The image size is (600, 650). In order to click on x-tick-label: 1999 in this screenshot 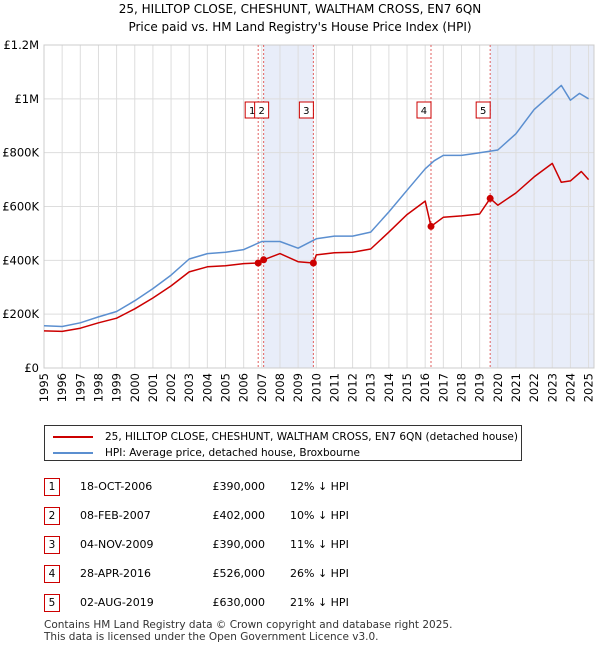, I will do `click(117, 387)`.